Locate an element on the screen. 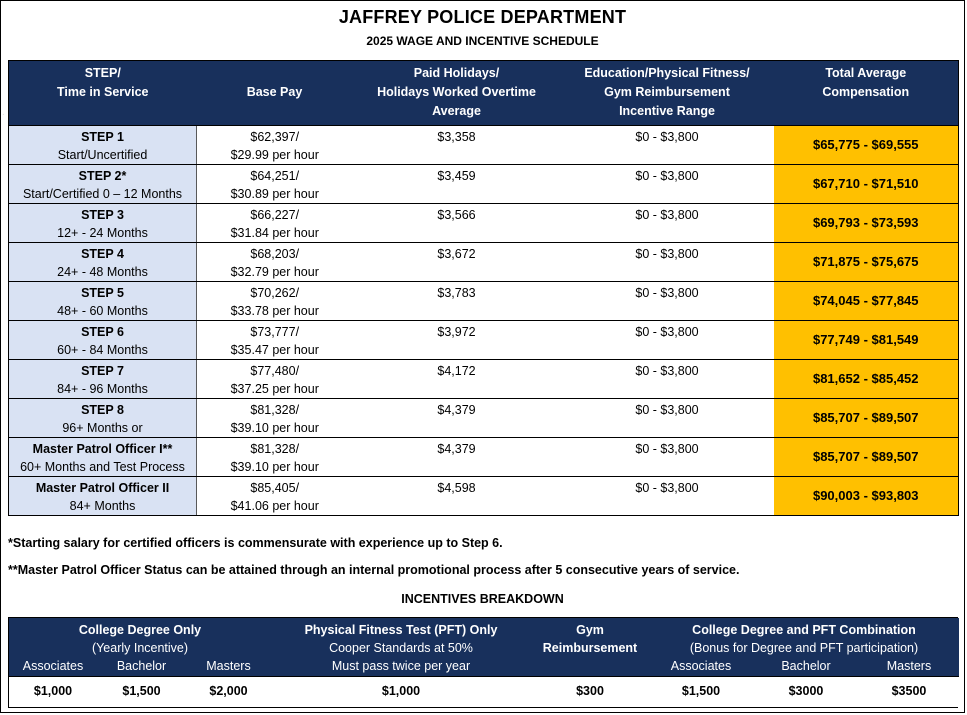 The height and width of the screenshot is (715, 967). base-hourly: $41.06 per hour is located at coordinates (274, 506).